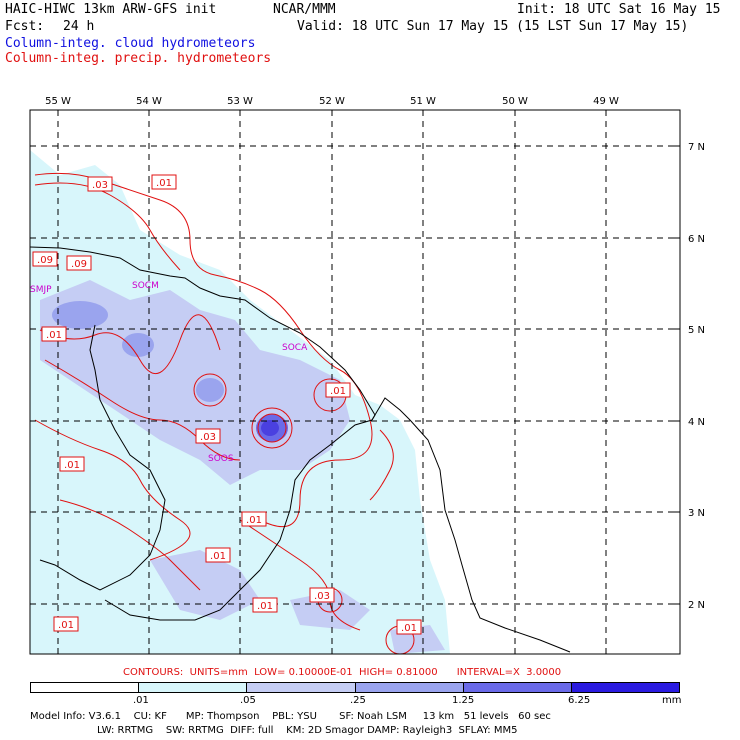 The height and width of the screenshot is (740, 740). Describe the element at coordinates (606, 101) in the screenshot. I see `lon-label-49w: 49 W` at that location.